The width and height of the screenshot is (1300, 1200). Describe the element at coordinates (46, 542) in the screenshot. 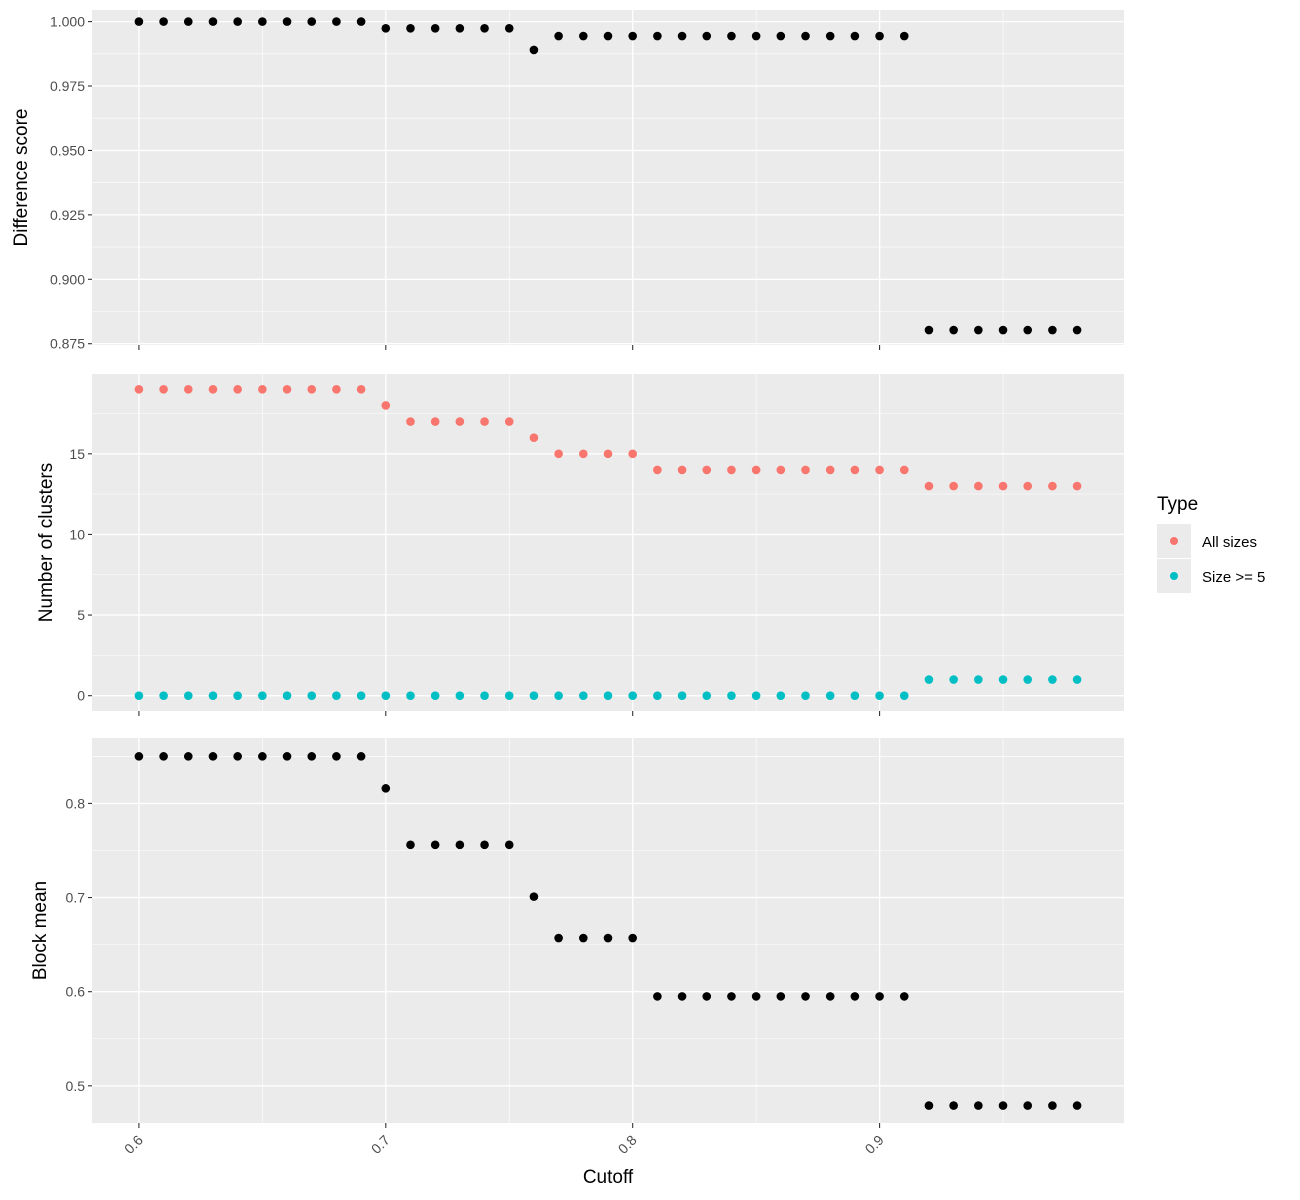

I see `y-axis-title-number-of-clusters: Number of clusters` at that location.